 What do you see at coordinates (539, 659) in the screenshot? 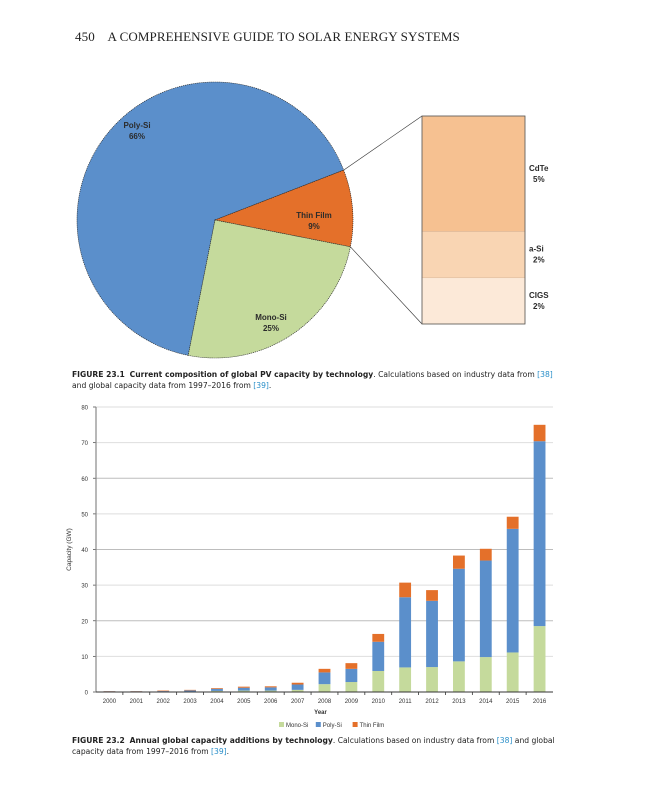
I see `bar-mono-si-2016` at bounding box center [539, 659].